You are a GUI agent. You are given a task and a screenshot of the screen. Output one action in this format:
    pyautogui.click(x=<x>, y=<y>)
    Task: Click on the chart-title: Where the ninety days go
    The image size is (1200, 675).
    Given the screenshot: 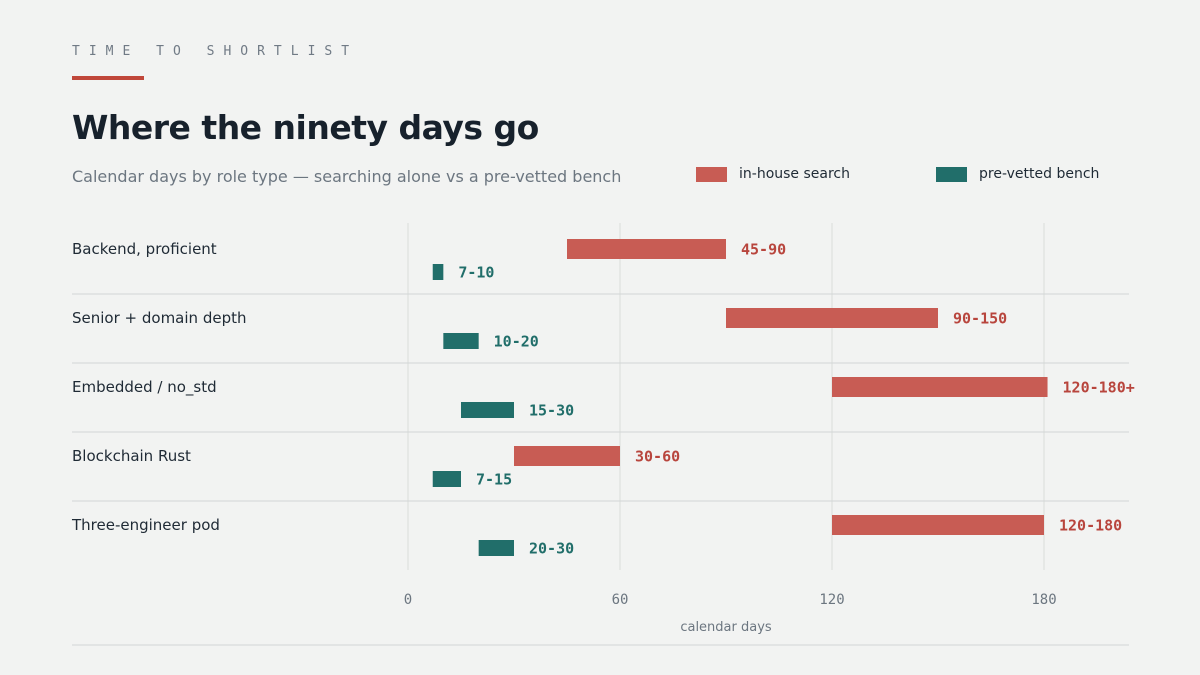 What is the action you would take?
    pyautogui.click(x=305, y=127)
    